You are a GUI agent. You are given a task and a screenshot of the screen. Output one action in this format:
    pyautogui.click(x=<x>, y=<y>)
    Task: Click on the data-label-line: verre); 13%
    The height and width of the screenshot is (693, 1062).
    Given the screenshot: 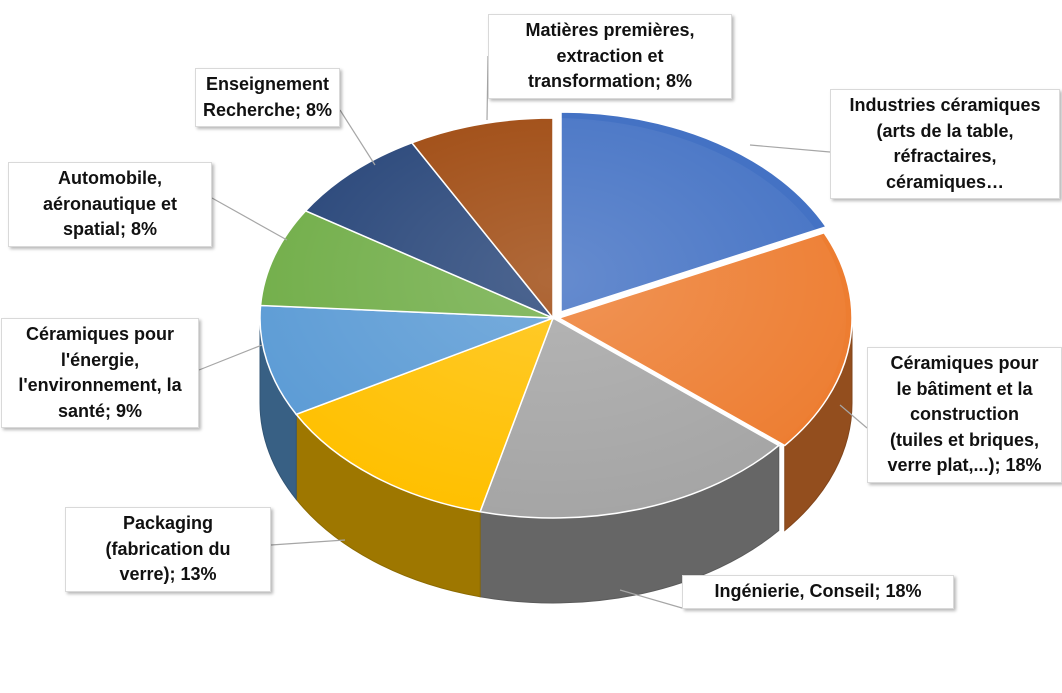 What is the action you would take?
    pyautogui.click(x=168, y=574)
    